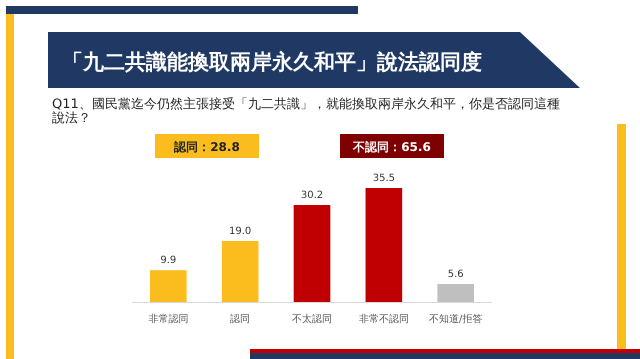 The image size is (640, 359). Describe the element at coordinates (312, 319) in the screenshot. I see `x-tick-label: 不太認同` at that location.